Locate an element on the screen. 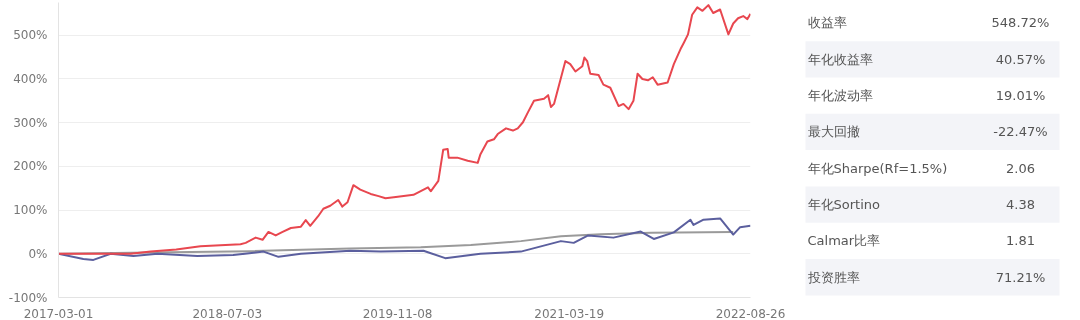 The image size is (1080, 320). text: 19.01% is located at coordinates (1020, 96).